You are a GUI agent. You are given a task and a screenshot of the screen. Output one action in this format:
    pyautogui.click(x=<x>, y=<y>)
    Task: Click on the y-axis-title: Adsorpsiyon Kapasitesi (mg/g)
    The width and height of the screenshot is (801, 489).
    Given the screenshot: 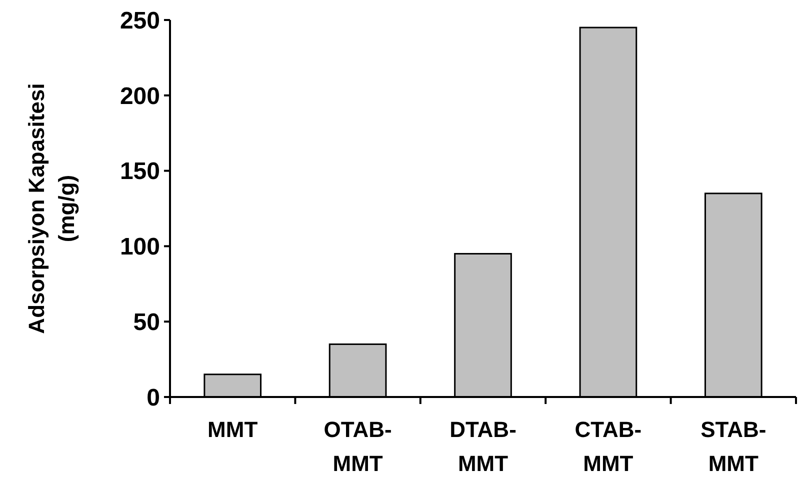 What is the action you would take?
    pyautogui.click(x=51, y=208)
    